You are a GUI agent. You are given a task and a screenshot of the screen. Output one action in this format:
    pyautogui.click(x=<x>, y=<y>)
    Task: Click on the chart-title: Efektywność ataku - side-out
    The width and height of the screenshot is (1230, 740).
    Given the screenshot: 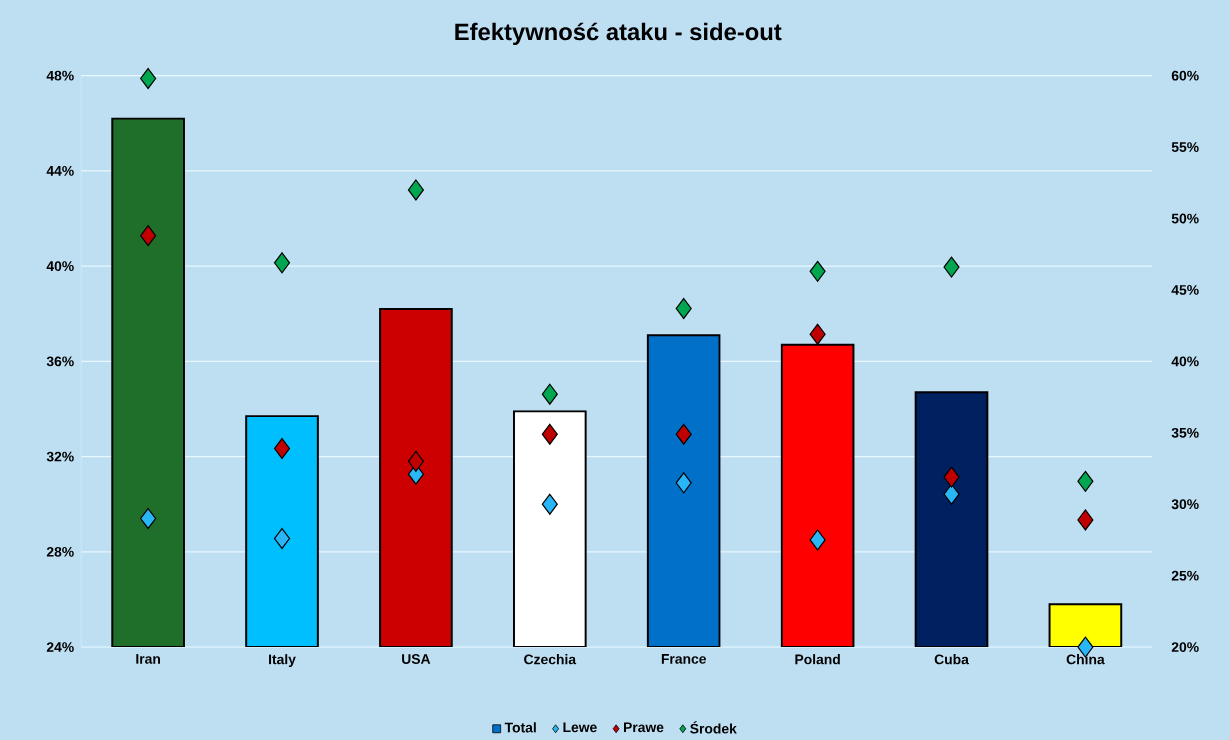 What is the action you would take?
    pyautogui.click(x=618, y=33)
    